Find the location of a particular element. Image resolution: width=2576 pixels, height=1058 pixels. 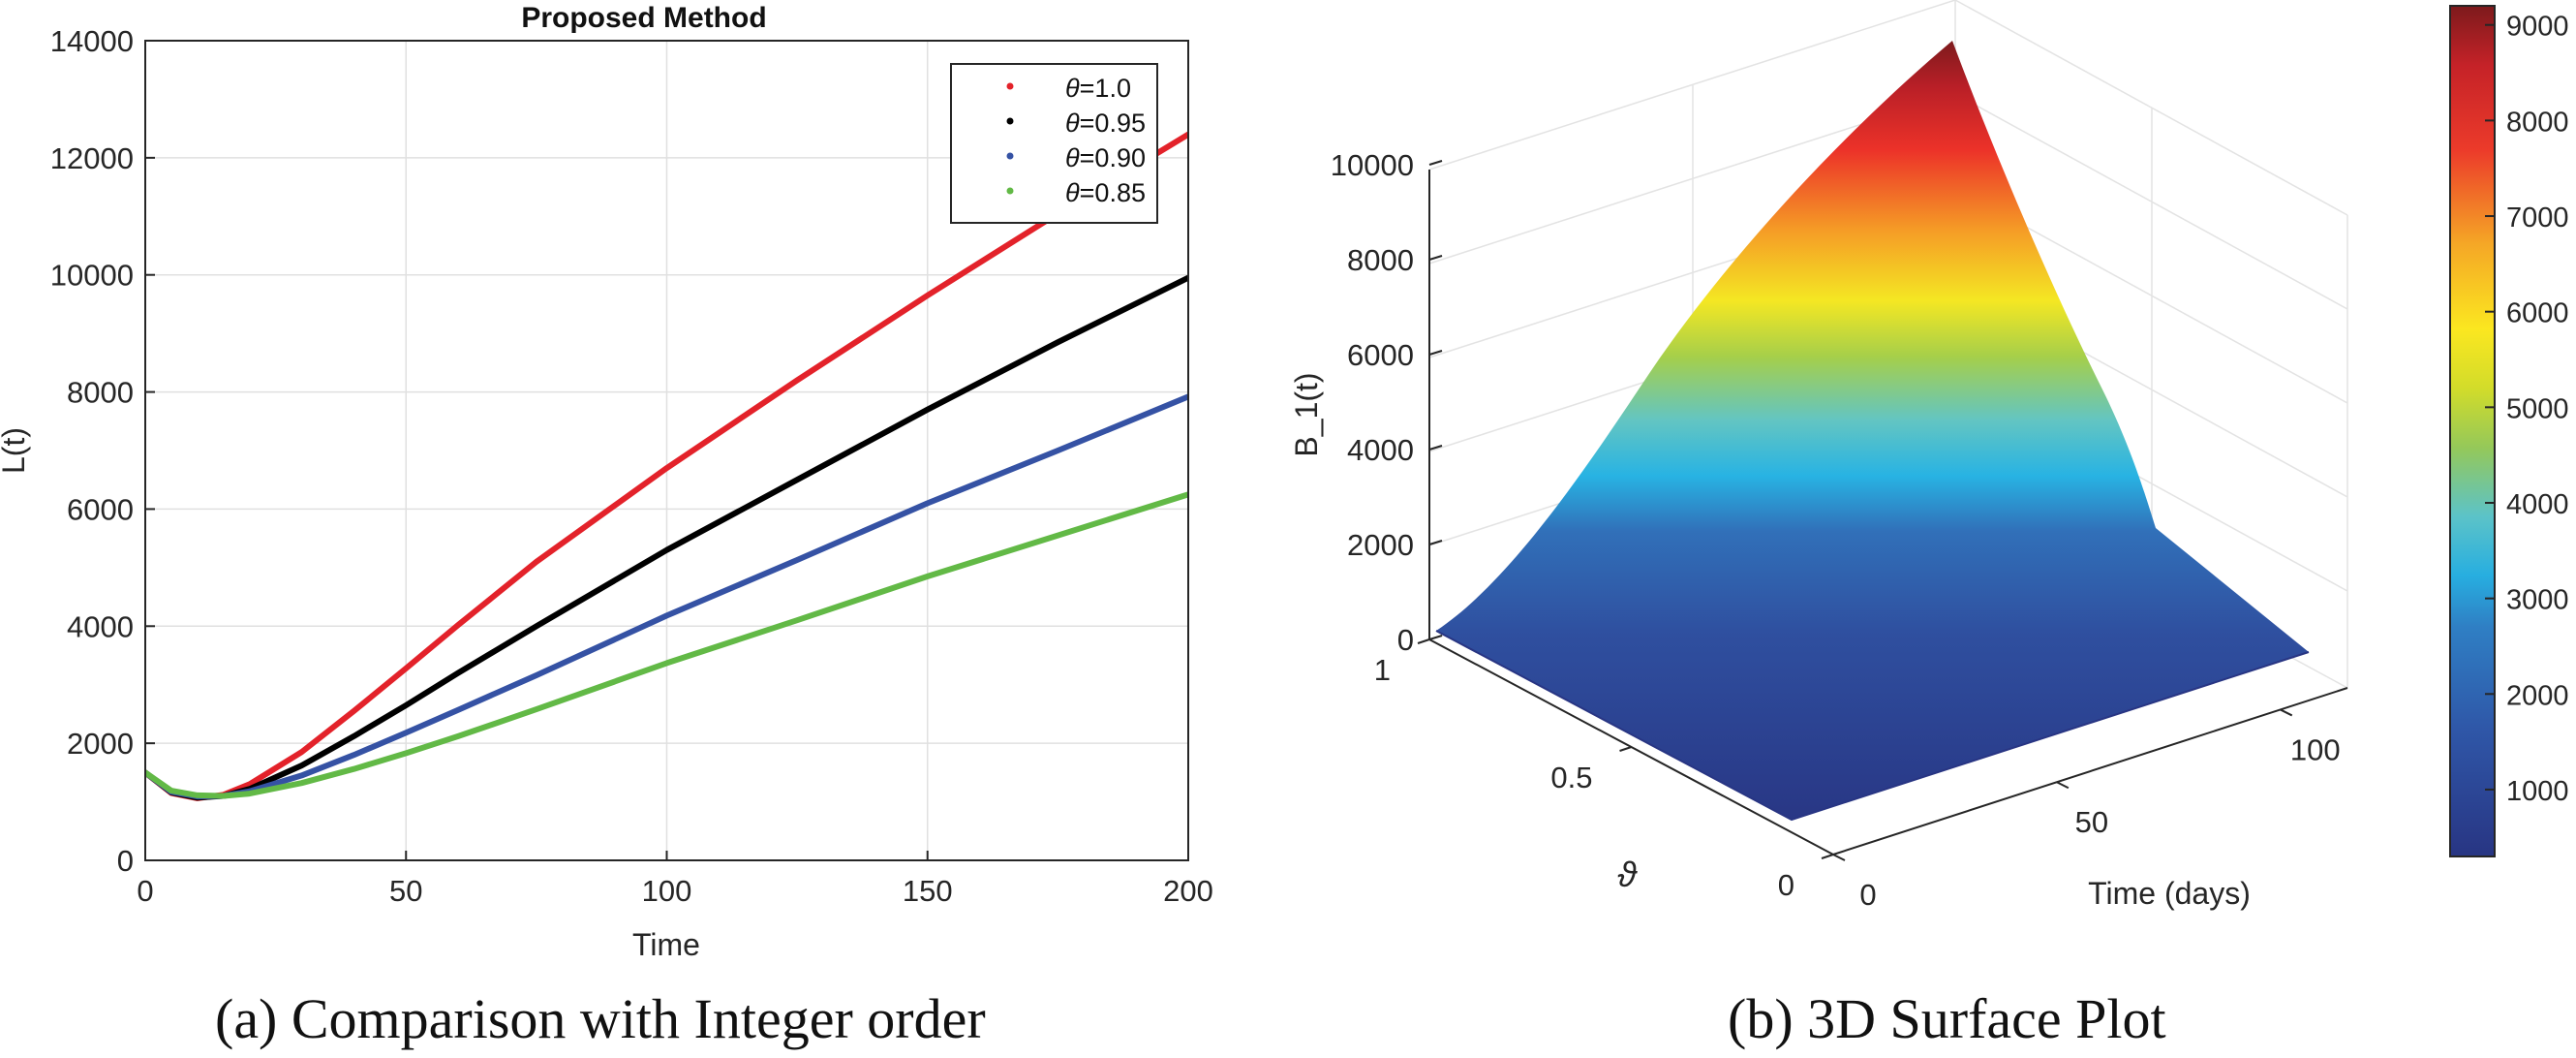

time-axis-ticks: 0 50 100 is located at coordinates (2086, 810).